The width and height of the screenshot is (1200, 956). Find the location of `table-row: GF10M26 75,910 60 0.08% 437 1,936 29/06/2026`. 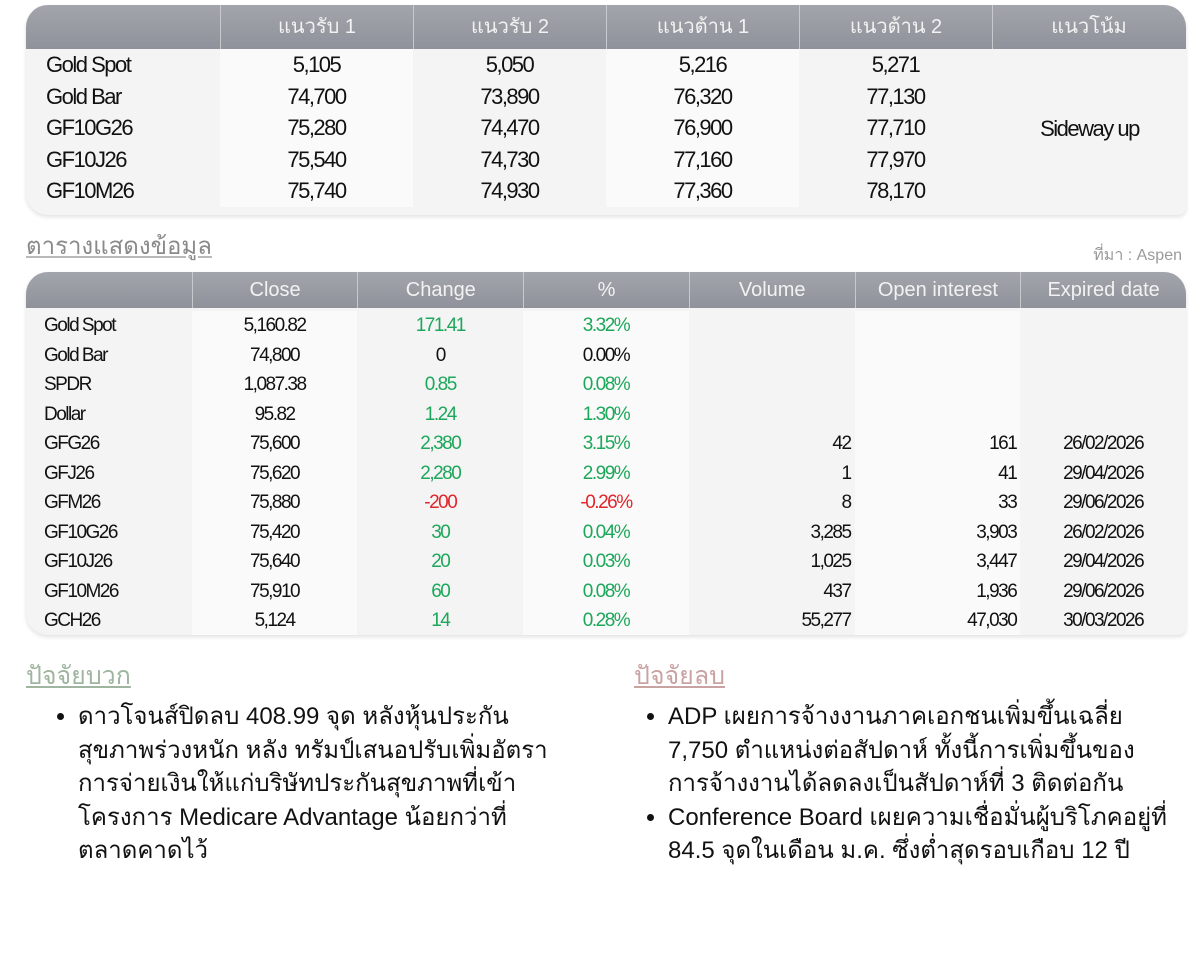

table-row: GF10M26 75,910 60 0.08% 437 1,936 29/06/2026 is located at coordinates (606, 591).